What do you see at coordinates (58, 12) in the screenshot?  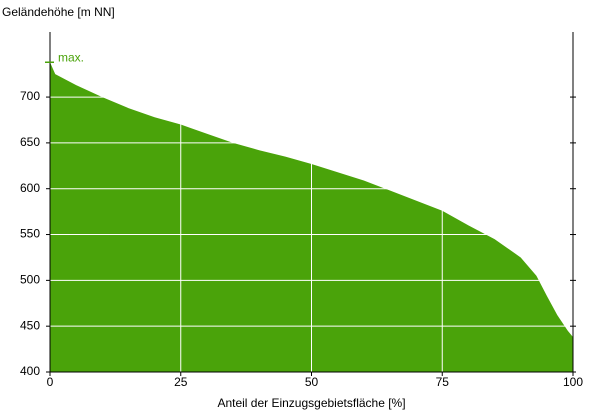 I see `y-axis-title: Geländehöhe [m NN]` at bounding box center [58, 12].